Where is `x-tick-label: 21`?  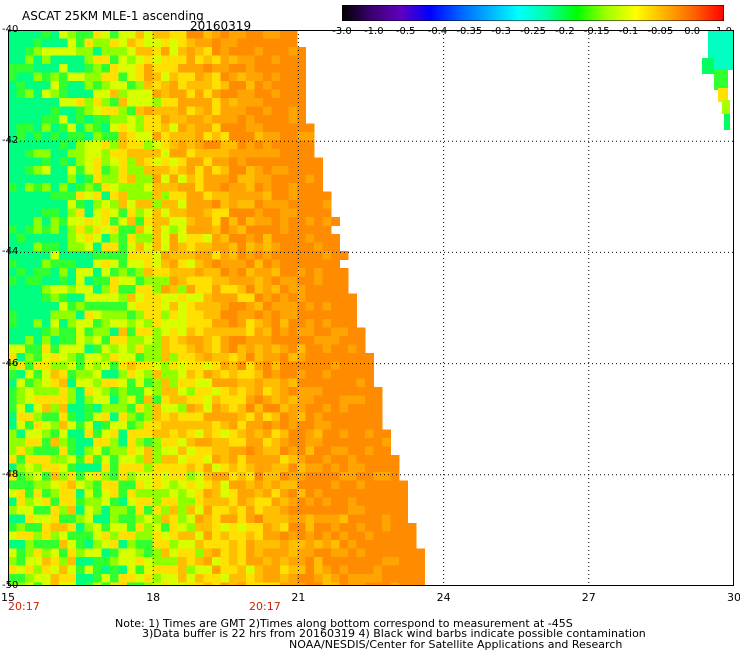
x-tick-label: 21 is located at coordinates (298, 597).